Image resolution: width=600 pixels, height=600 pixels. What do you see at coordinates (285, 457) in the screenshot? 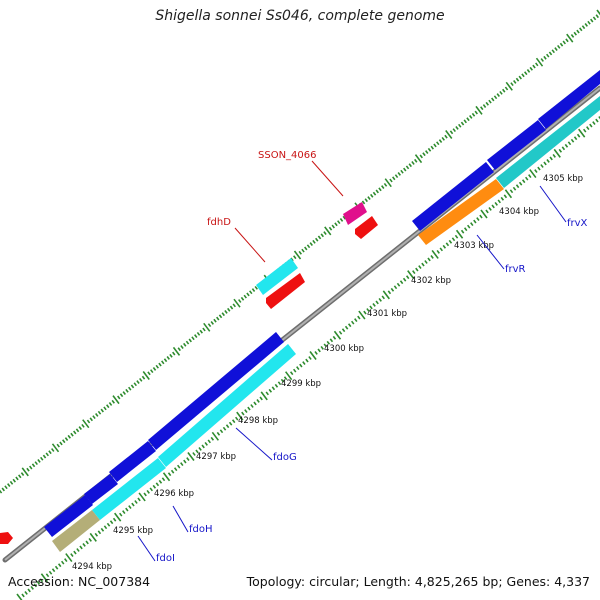
I see `gene-label: fdoG` at bounding box center [285, 457].